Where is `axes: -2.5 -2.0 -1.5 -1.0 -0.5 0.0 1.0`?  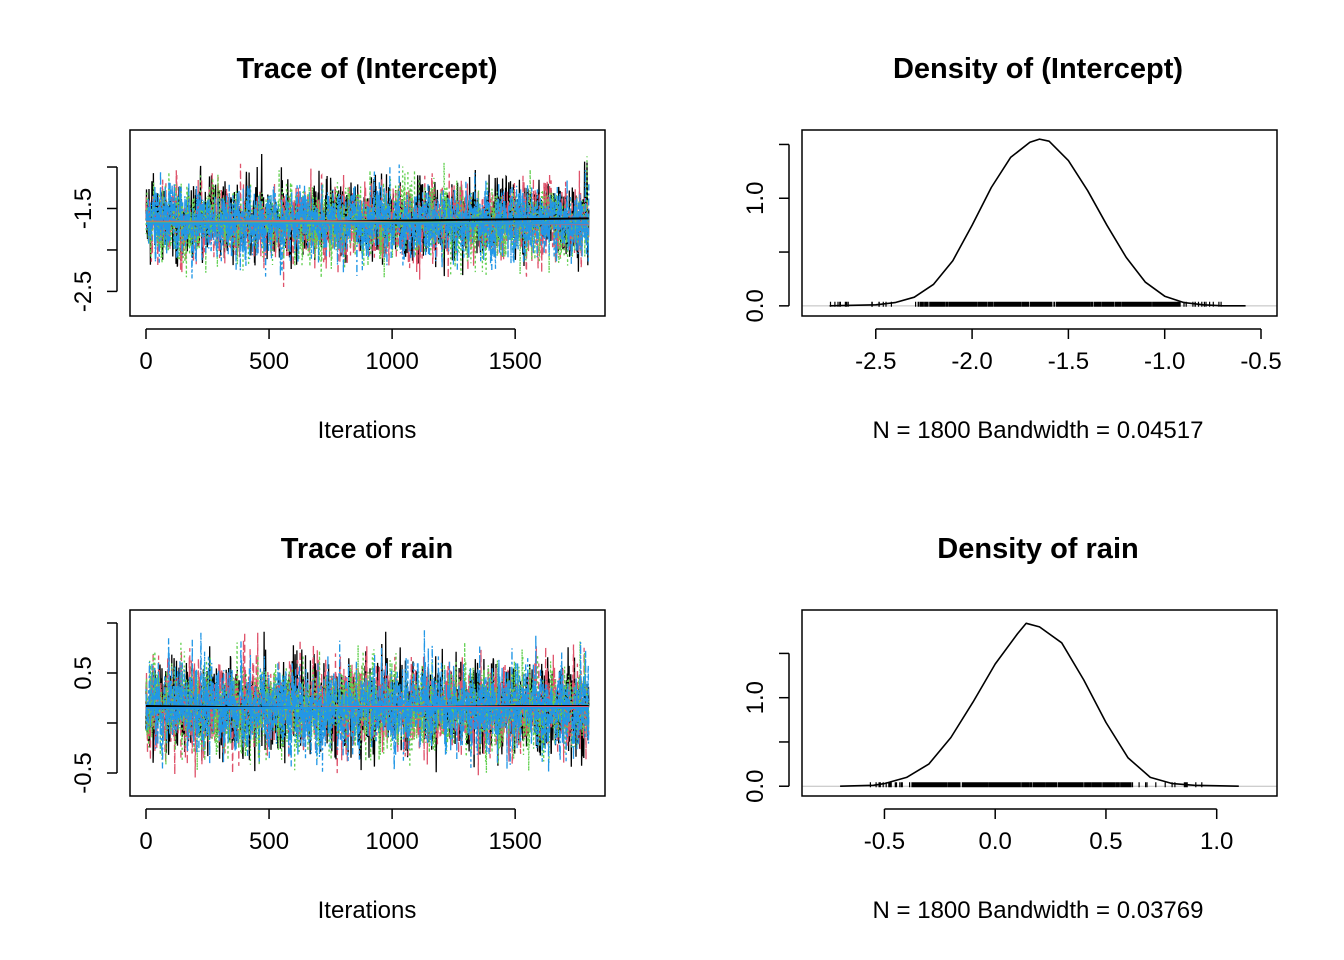
axes: -2.5 -2.0 -1.5 -1.0 -0.5 0.0 1.0 is located at coordinates (1012, 259).